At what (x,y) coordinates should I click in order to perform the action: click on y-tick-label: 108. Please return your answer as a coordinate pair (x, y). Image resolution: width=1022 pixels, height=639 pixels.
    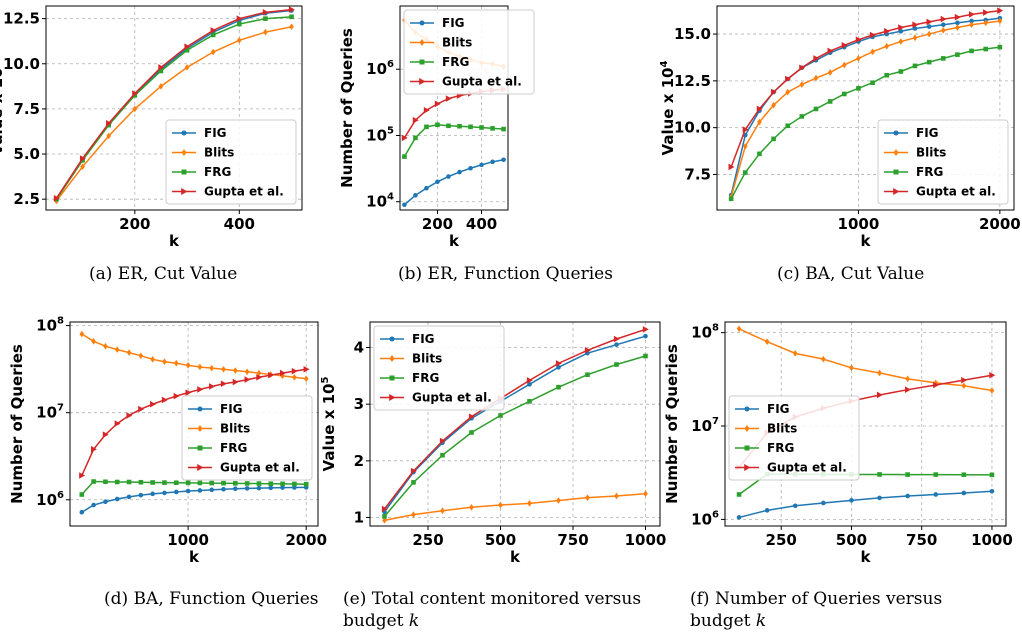
    Looking at the image, I should click on (705, 332).